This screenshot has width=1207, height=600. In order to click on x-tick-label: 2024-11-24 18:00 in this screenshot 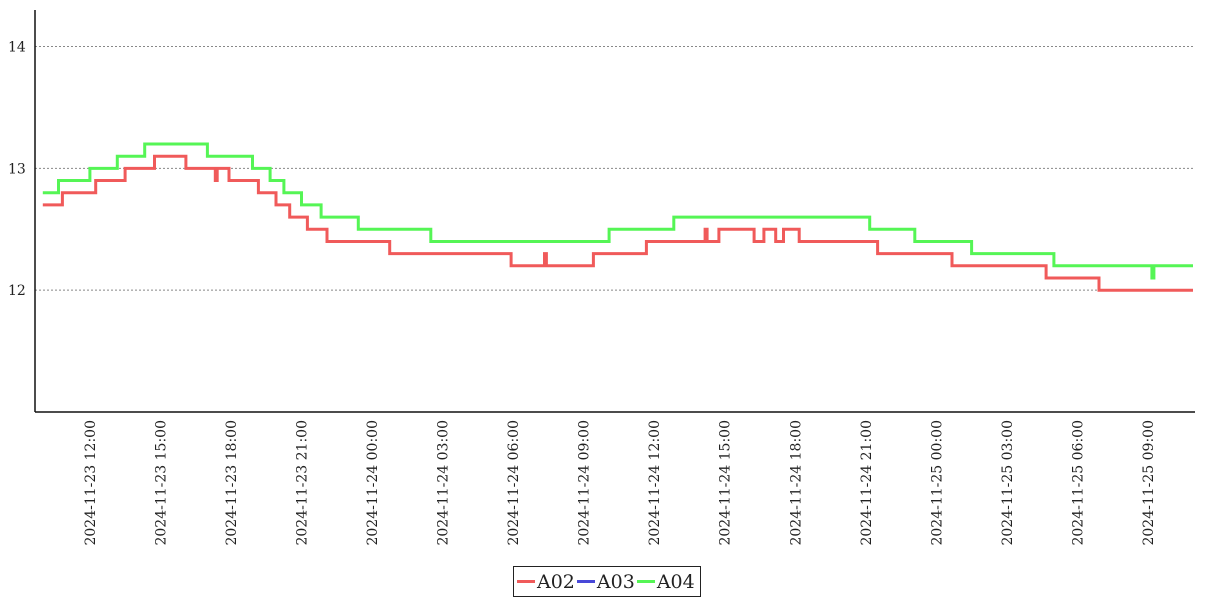, I will do `click(796, 483)`.